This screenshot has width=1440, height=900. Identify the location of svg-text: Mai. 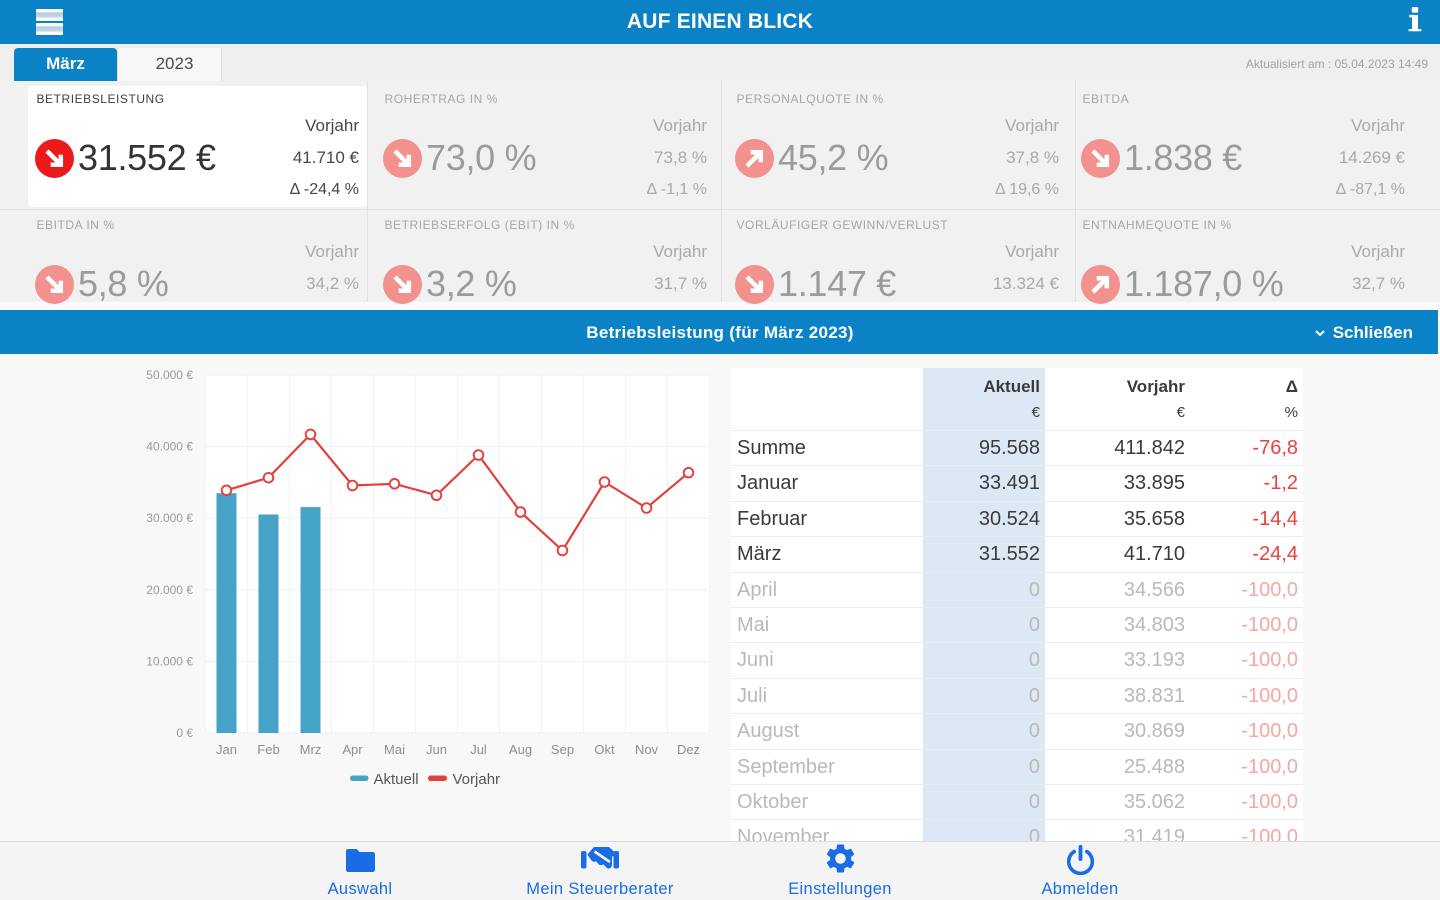
(394, 749).